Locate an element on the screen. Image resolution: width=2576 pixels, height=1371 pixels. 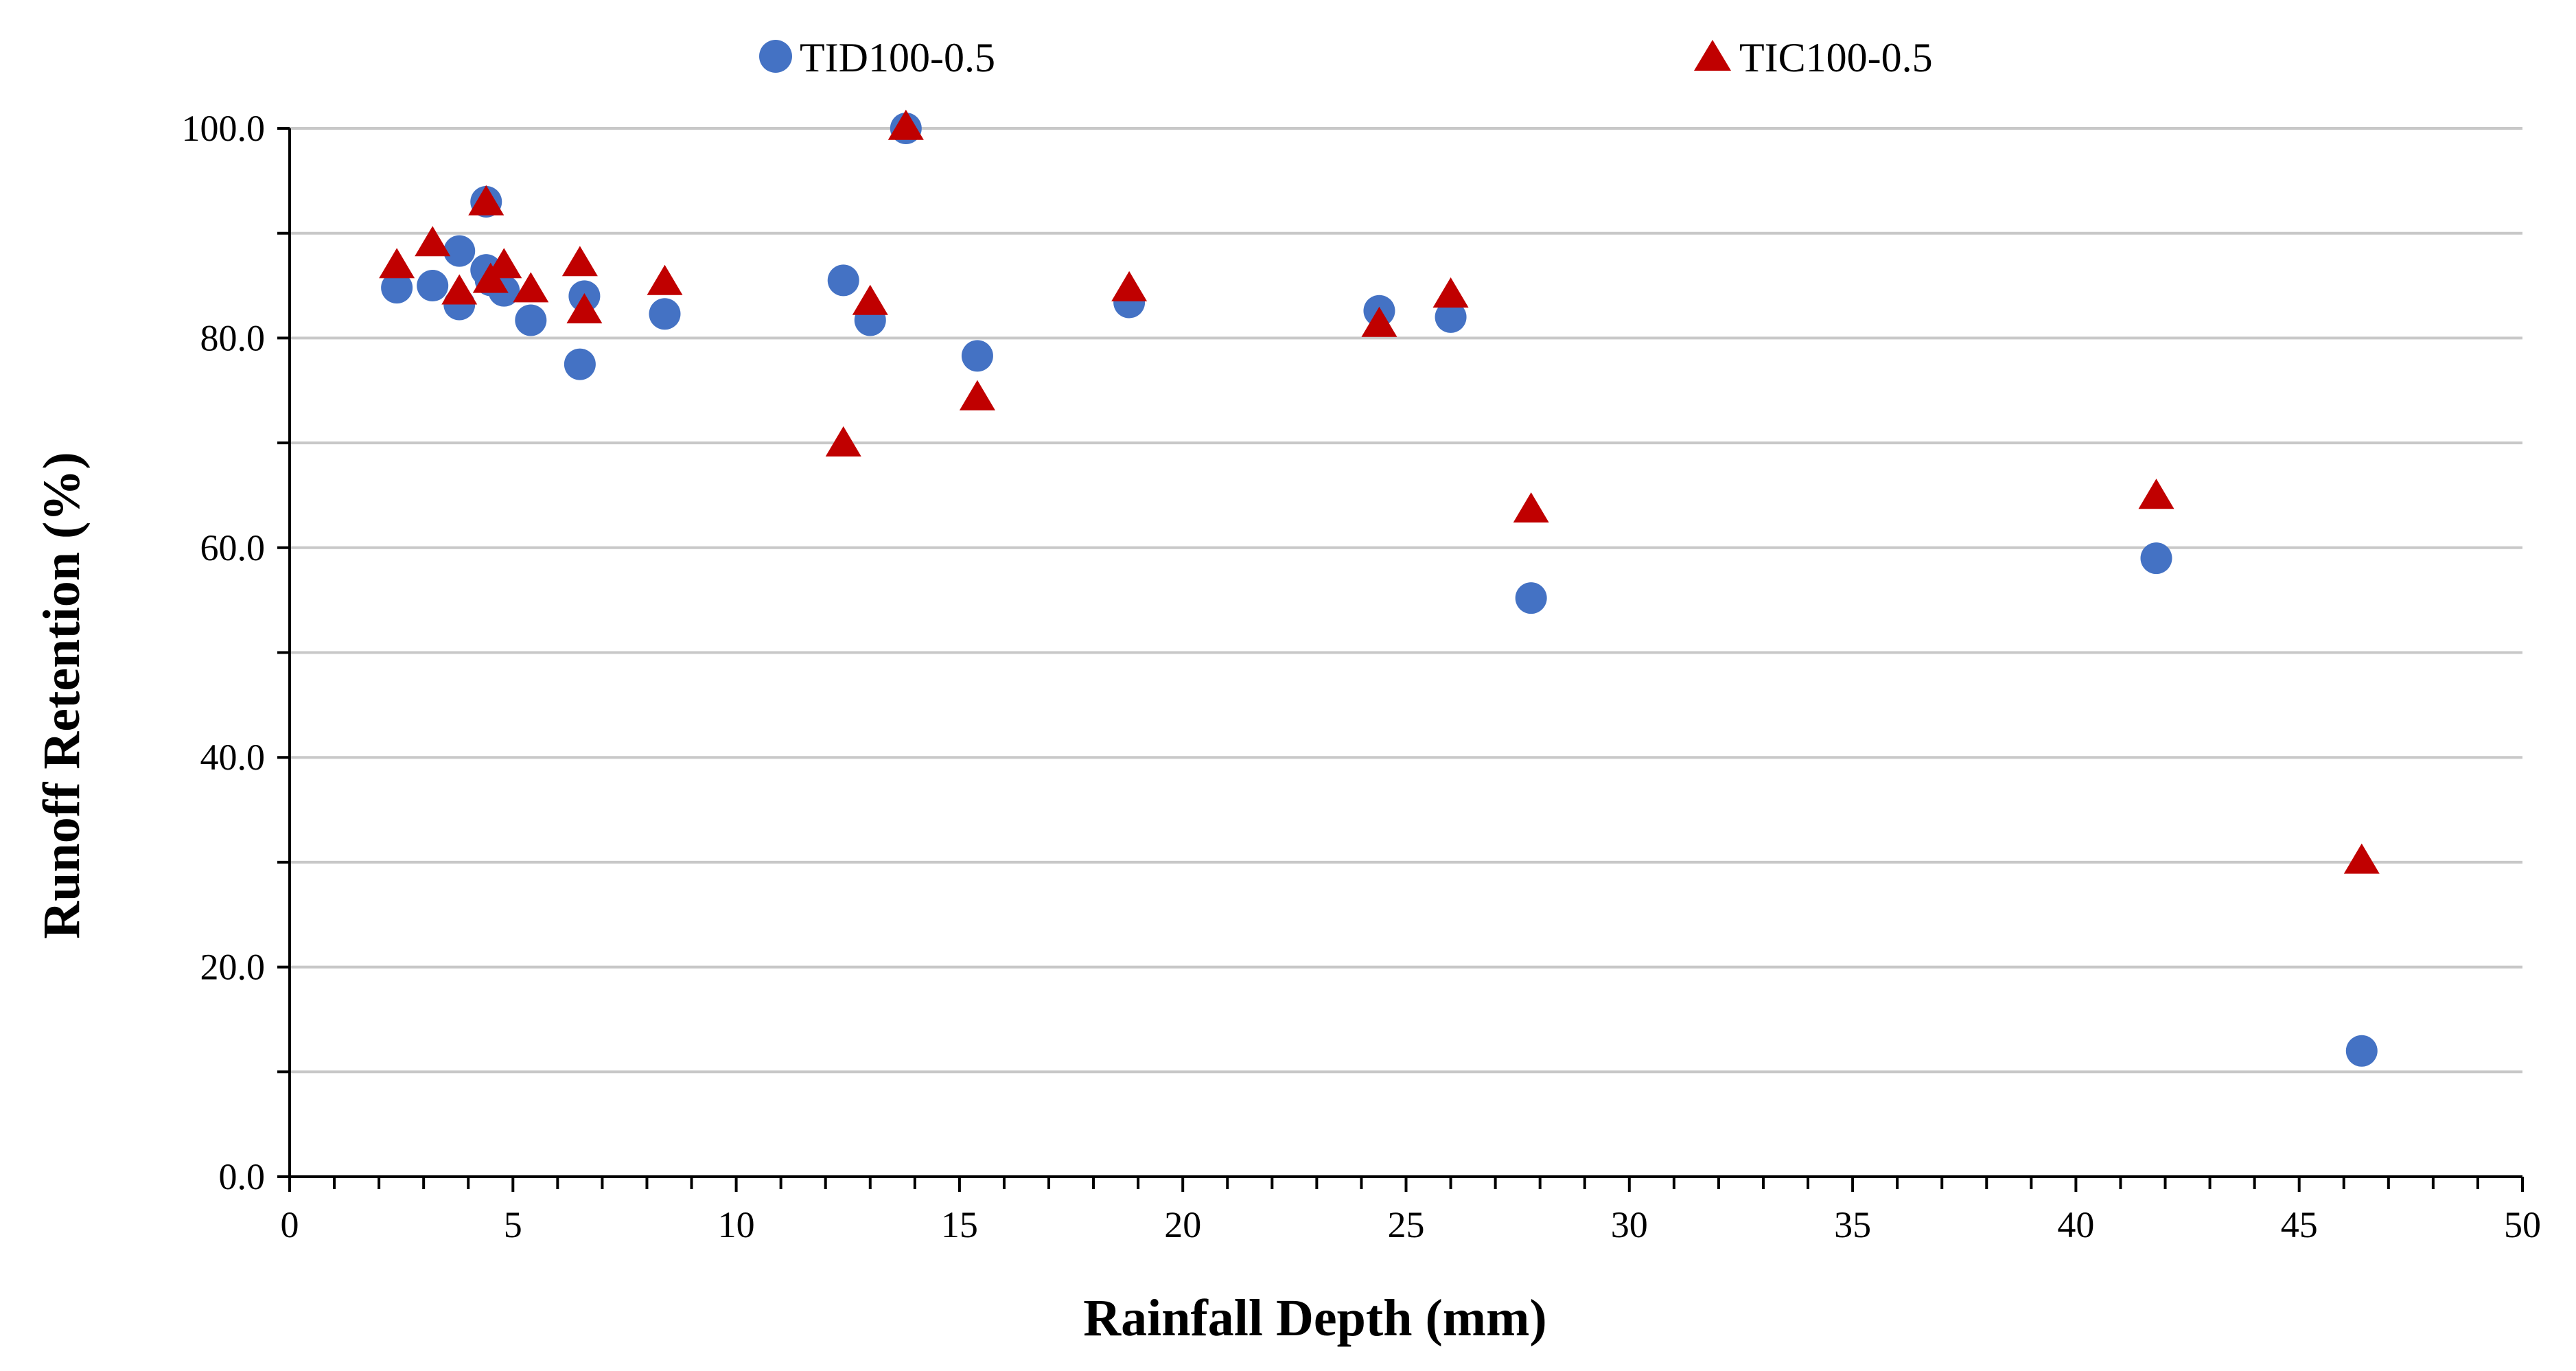
legend-label-tid: TID100-0.5 is located at coordinates (897, 57).